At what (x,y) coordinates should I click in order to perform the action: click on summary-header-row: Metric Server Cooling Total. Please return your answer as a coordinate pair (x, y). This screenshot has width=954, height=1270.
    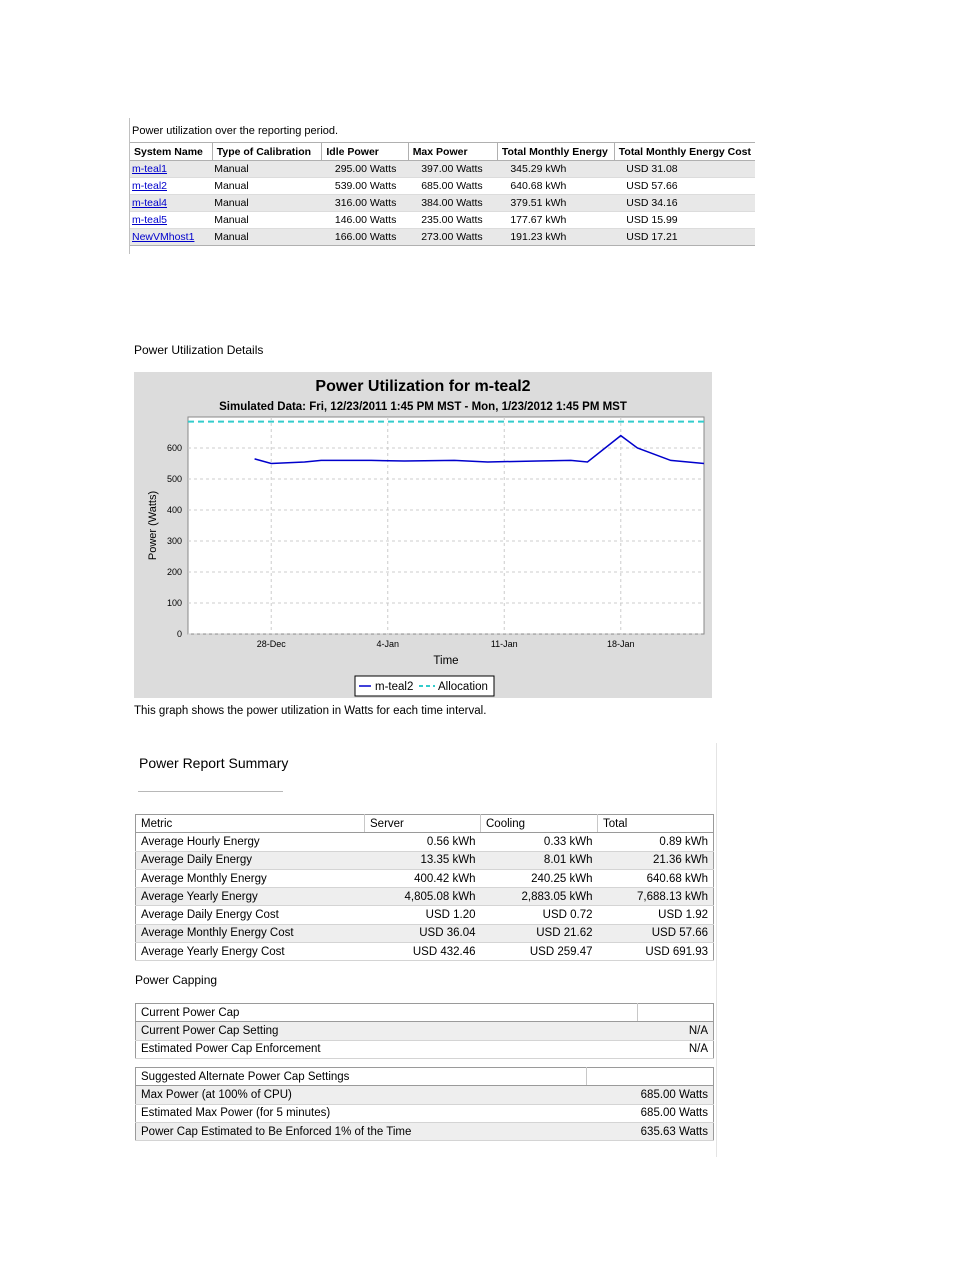
    Looking at the image, I should click on (424, 824).